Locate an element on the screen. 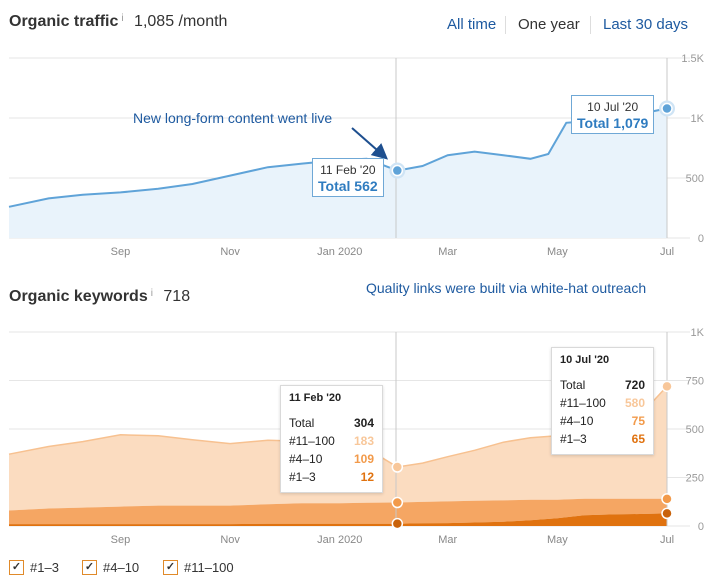 Image resolution: width=722 pixels, height=587 pixels. row-value: 109 is located at coordinates (363, 459).